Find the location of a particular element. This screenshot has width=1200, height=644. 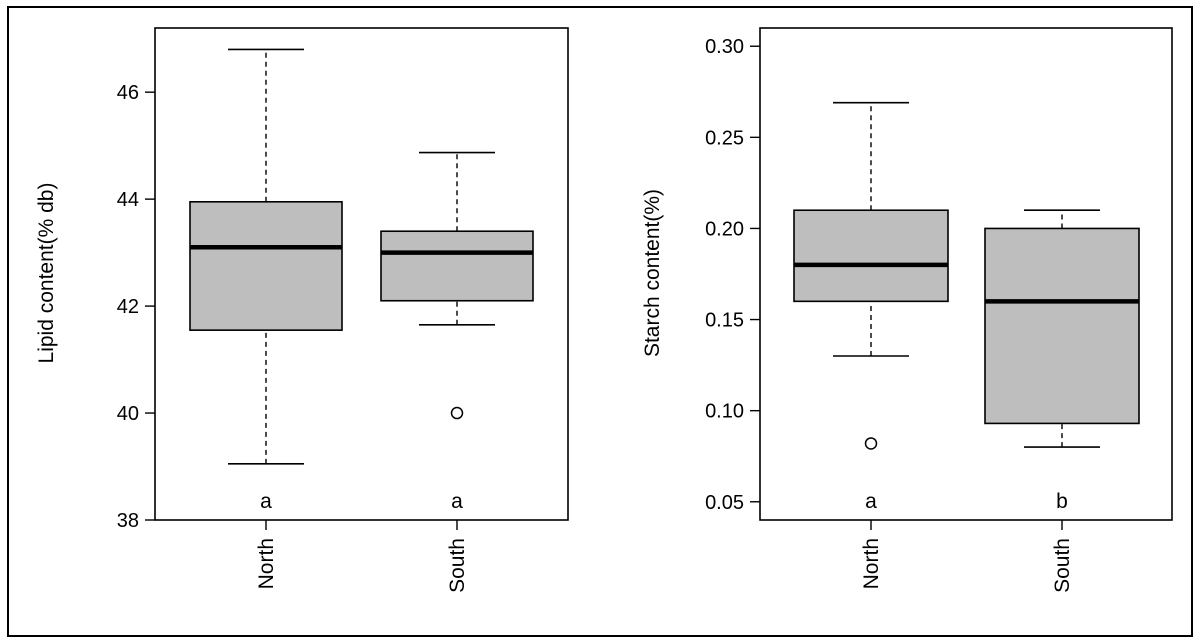

y-tick-label: 0.10 is located at coordinates (724, 412).